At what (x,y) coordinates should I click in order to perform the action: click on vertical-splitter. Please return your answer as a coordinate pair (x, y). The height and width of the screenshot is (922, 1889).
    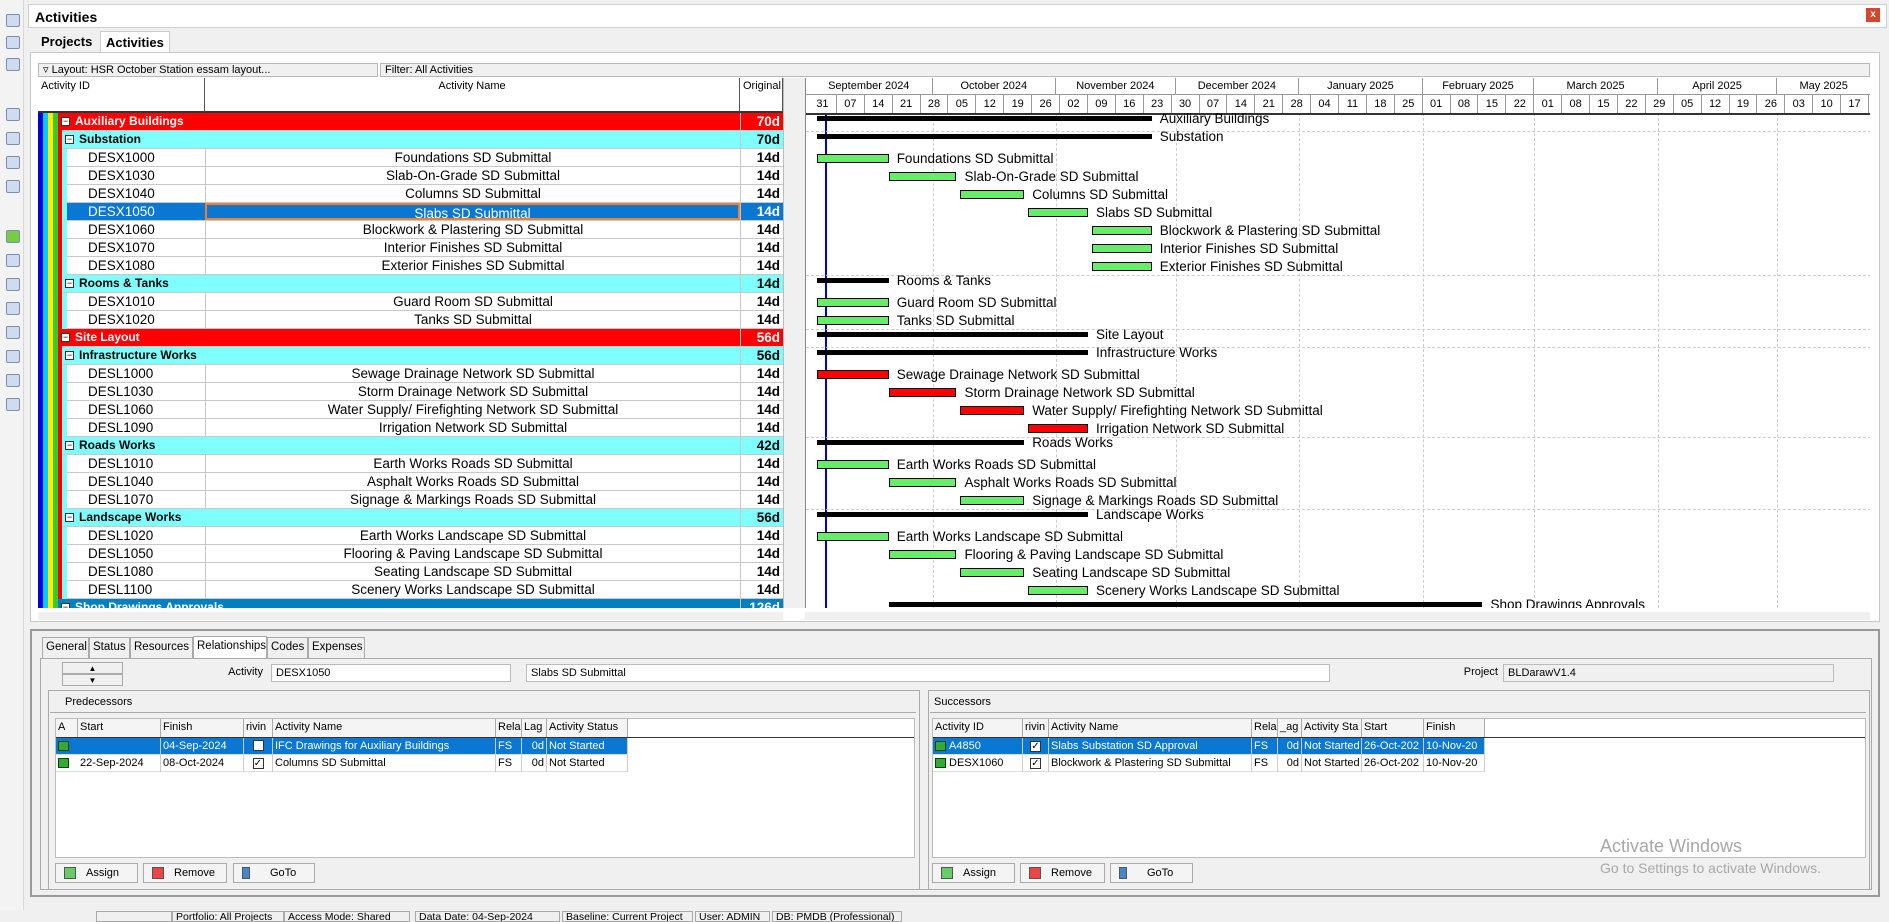
    Looking at the image, I should click on (794, 343).